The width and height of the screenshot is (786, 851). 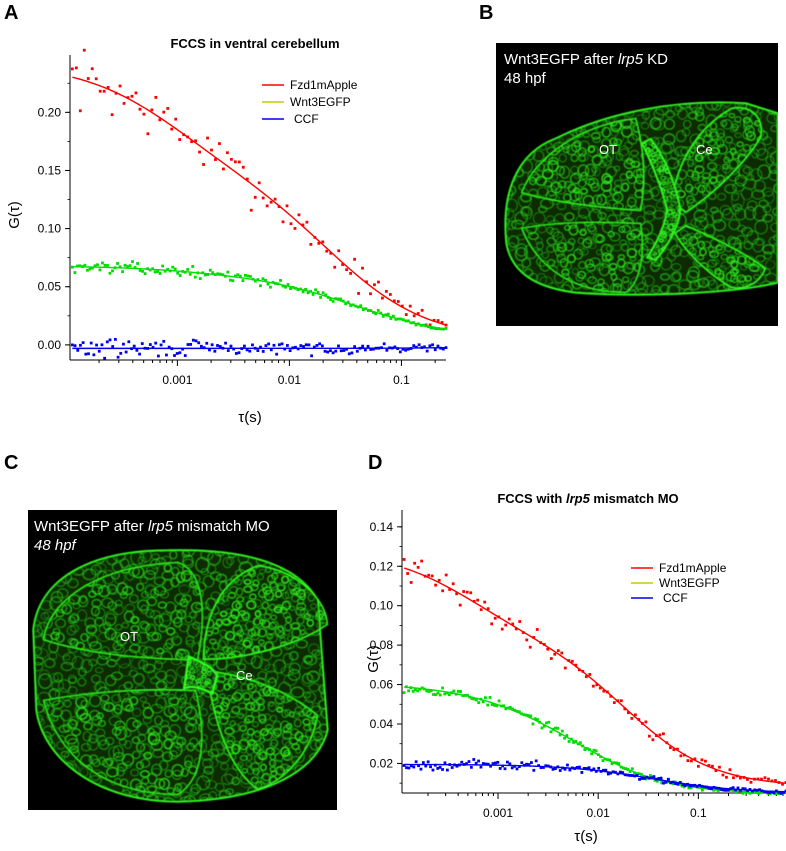 I want to click on x-tick-label: 0.1, so click(x=401, y=380).